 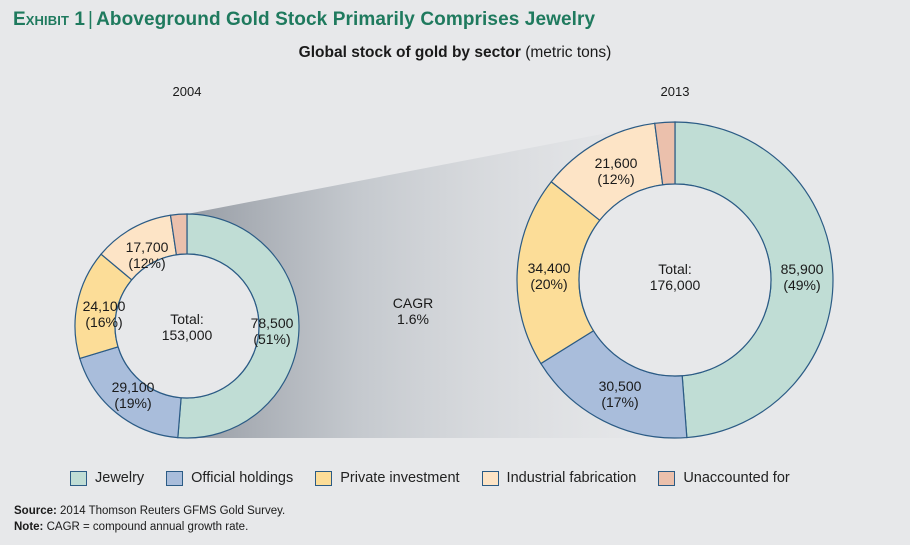 I want to click on subtitle-units: (metric tons), so click(x=568, y=52).